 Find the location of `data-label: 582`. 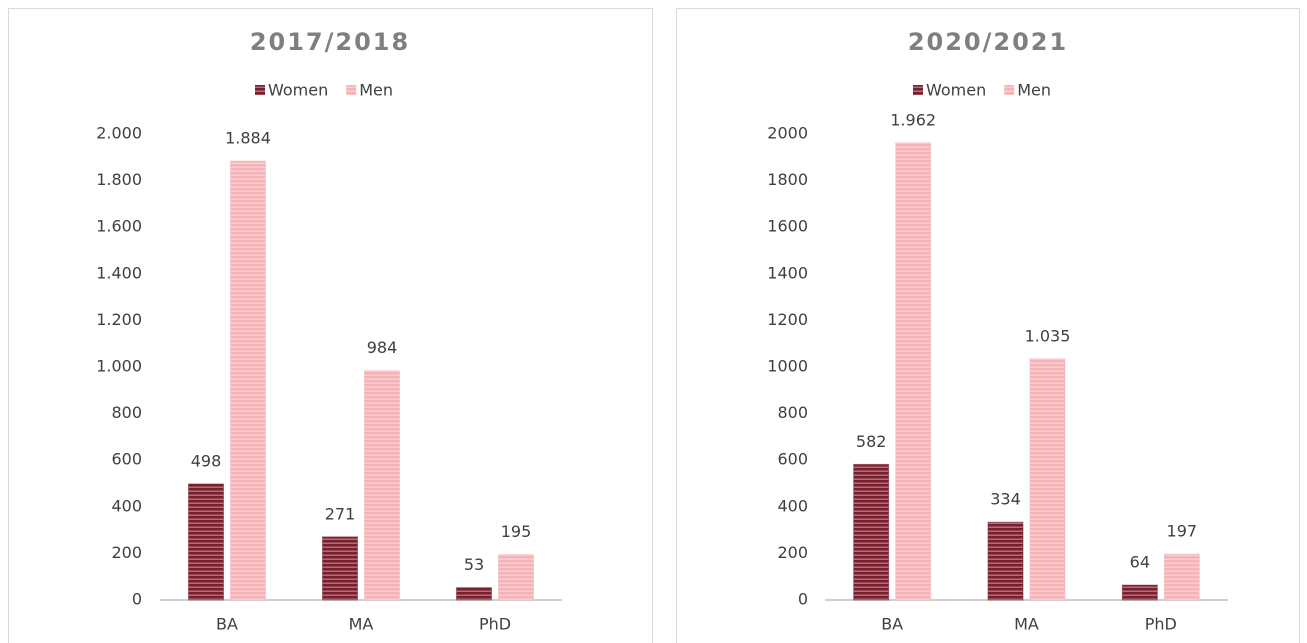

data-label: 582 is located at coordinates (871, 441).